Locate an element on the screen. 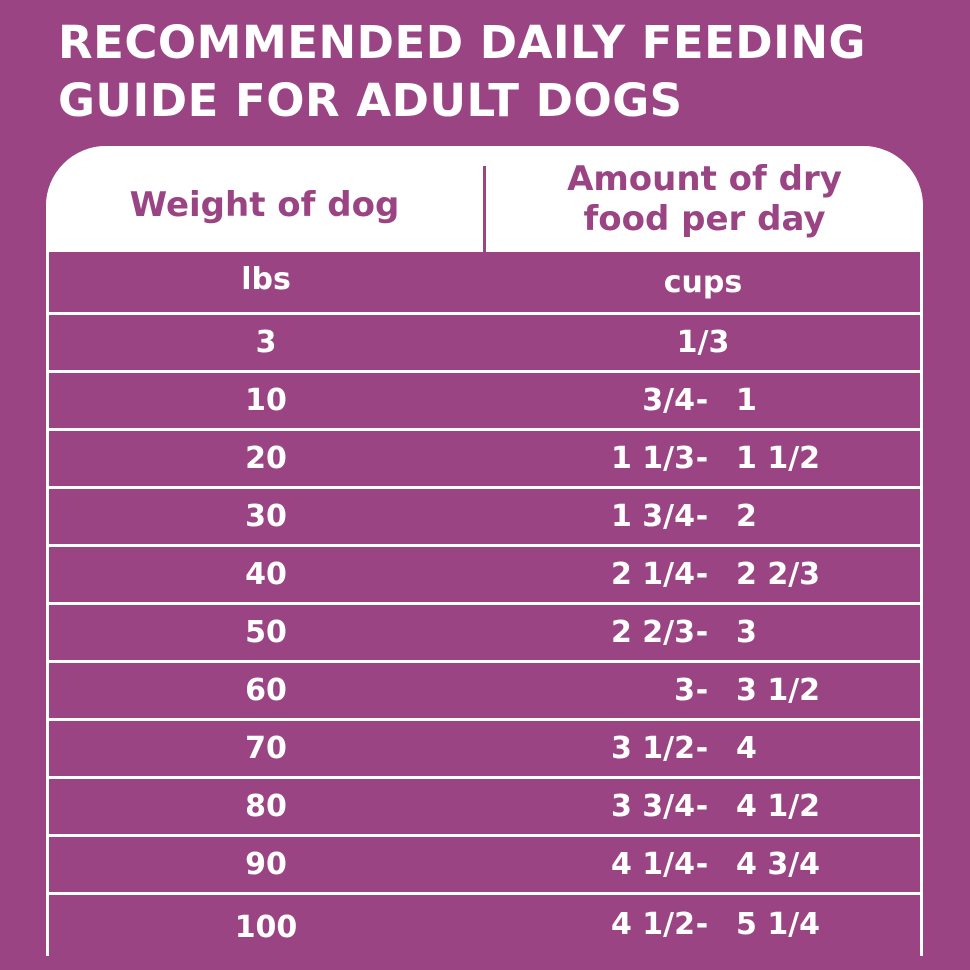  table-row: 70 3 1/2-4 is located at coordinates (484, 748).